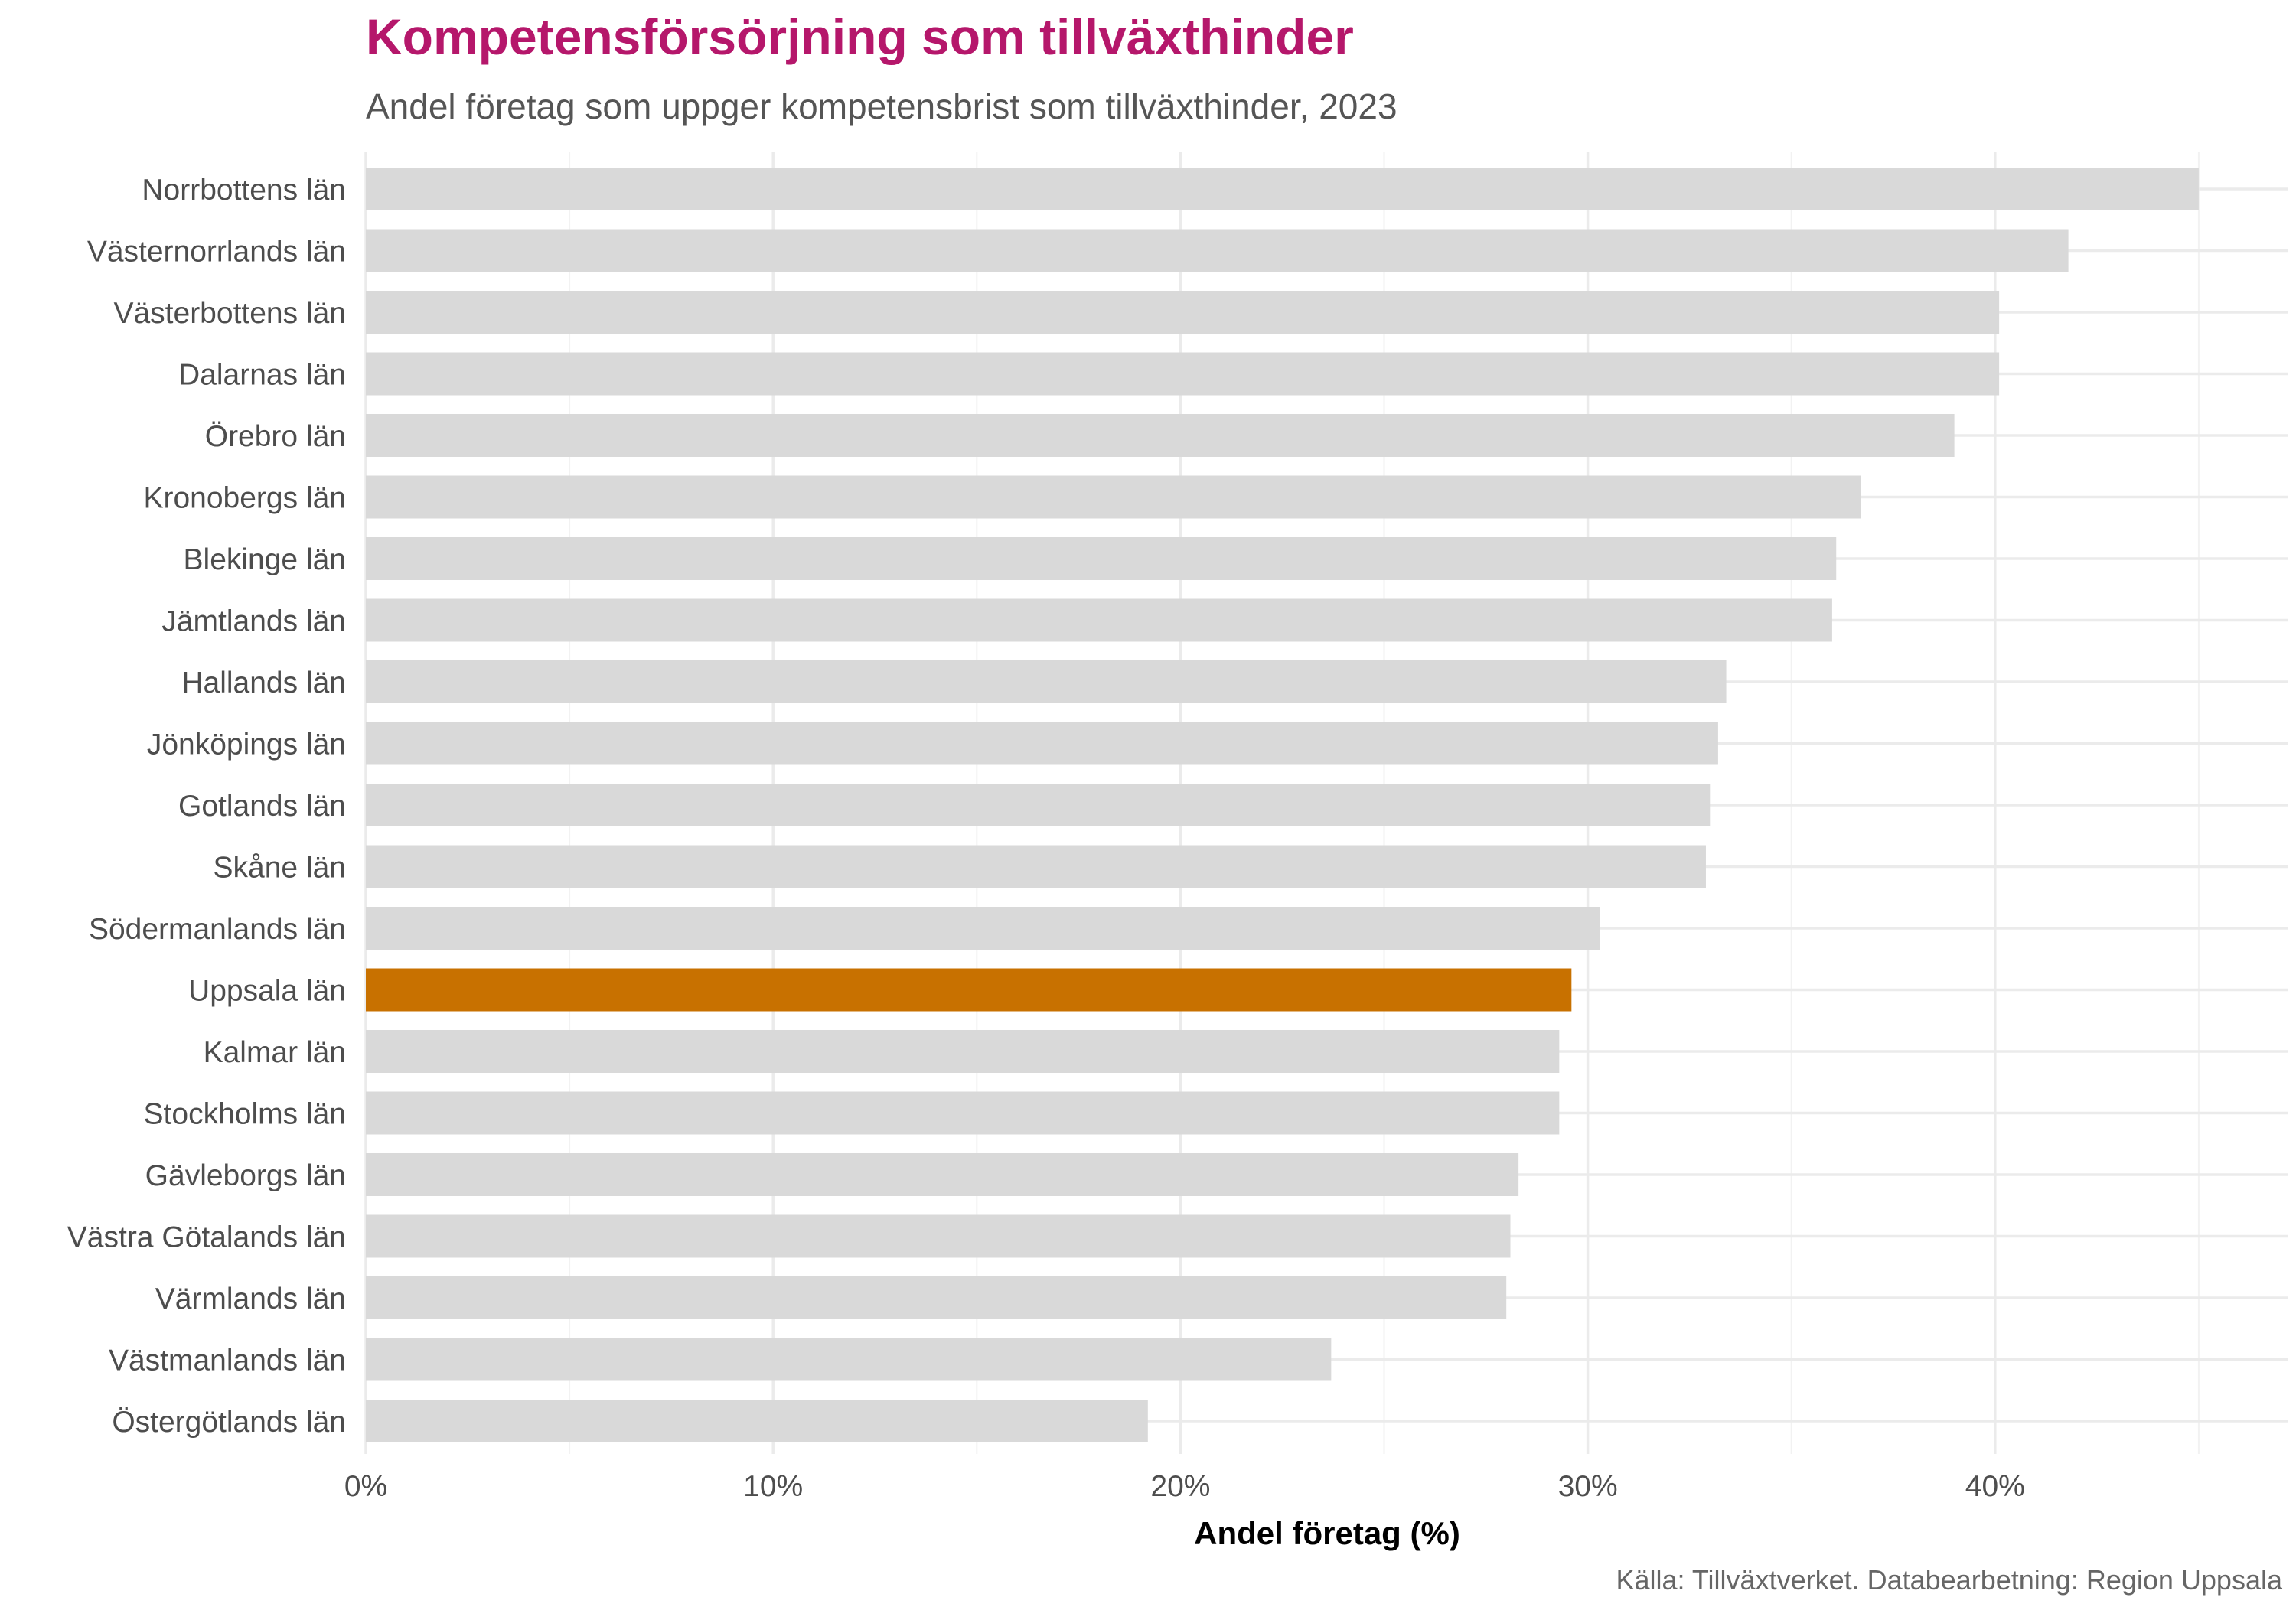 This screenshot has height=1607, width=2296. Describe the element at coordinates (229, 313) in the screenshot. I see `category-label: Västerbottens län` at that location.